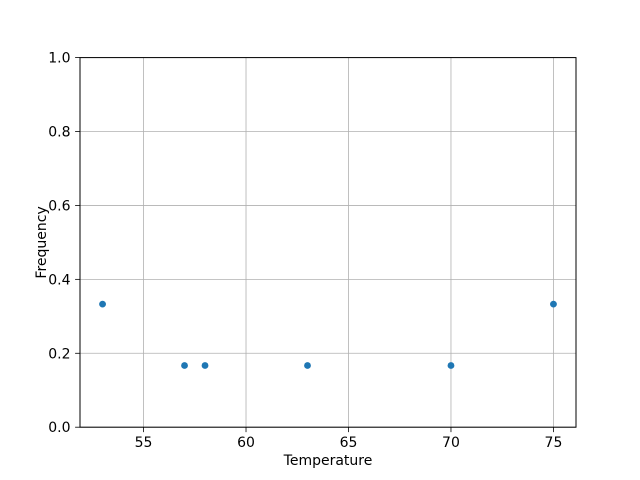 The height and width of the screenshot is (480, 640). What do you see at coordinates (554, 443) in the screenshot?
I see `x-tick-label: 75` at bounding box center [554, 443].